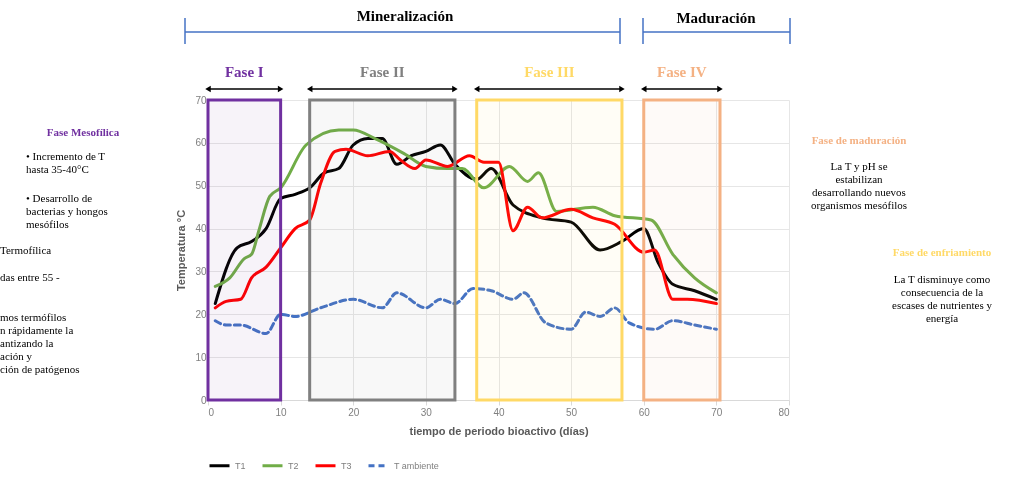 The width and height of the screenshot is (1009, 477). What do you see at coordinates (499, 412) in the screenshot?
I see `x-tick-label: 40` at bounding box center [499, 412].